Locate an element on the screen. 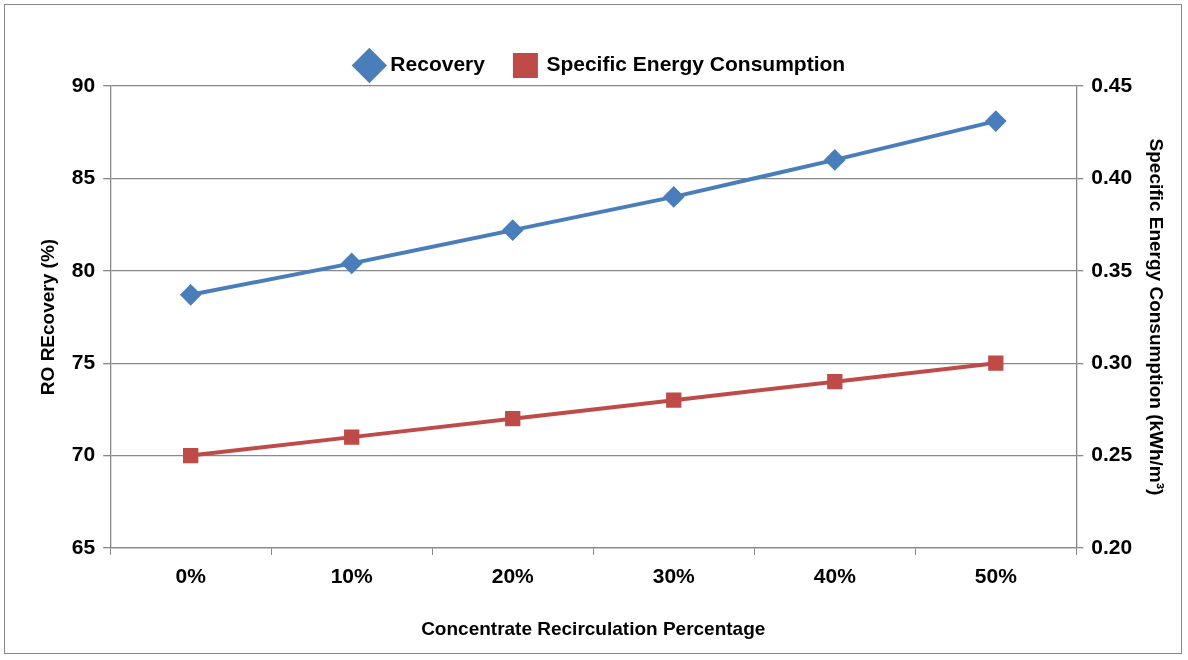 The image size is (1188, 660). y2-tick-label: 0.45 is located at coordinates (1112, 84).